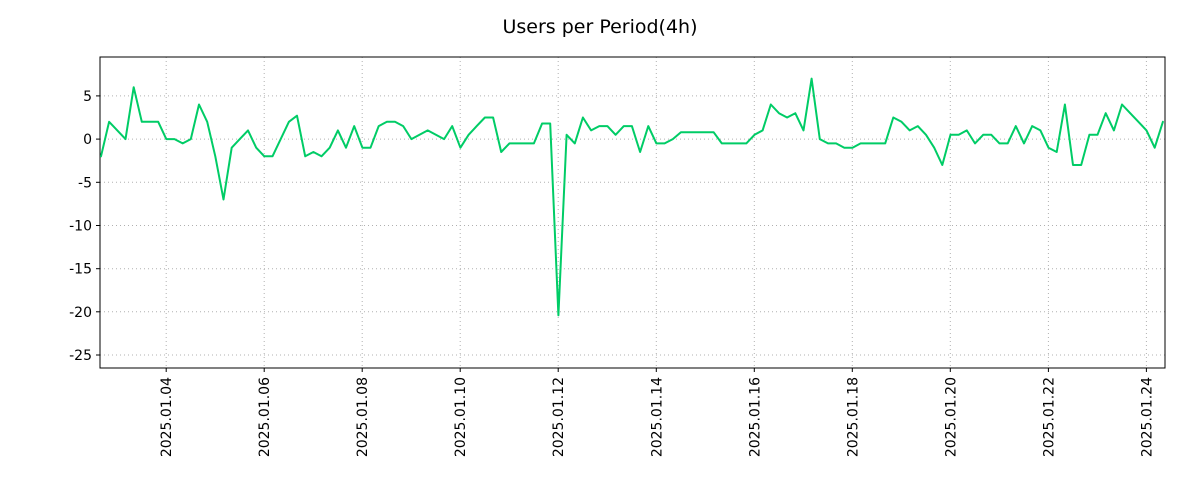 This screenshot has width=1200, height=500. Describe the element at coordinates (1147, 417) in the screenshot. I see `x-tick-label: 2025.01.24` at that location.